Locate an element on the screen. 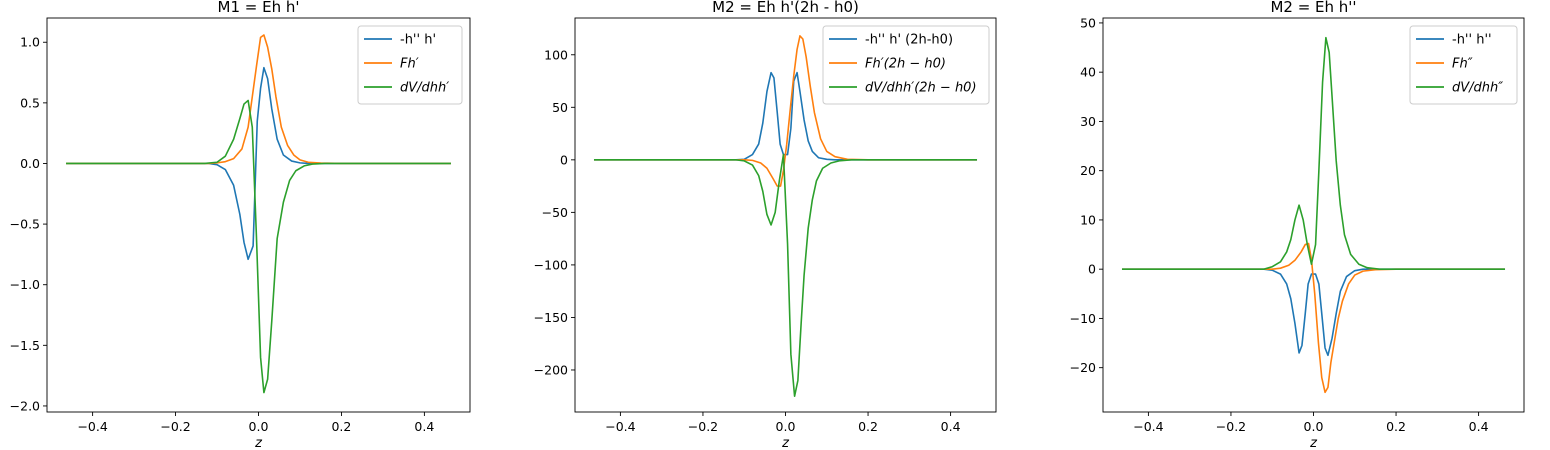 The image size is (1550, 450). y-tick-label: 20 is located at coordinates (1088, 170).